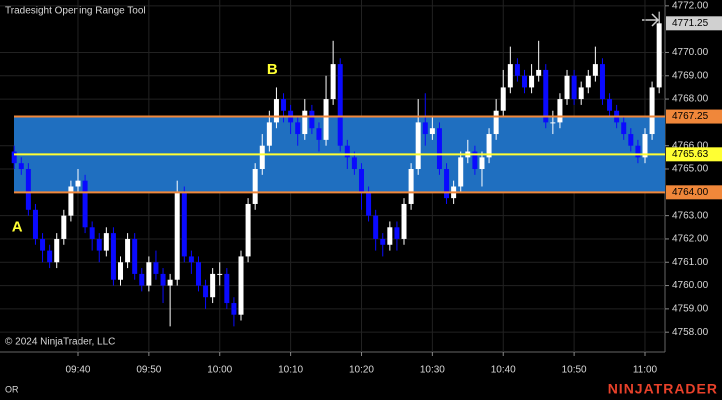 Image resolution: width=722 pixels, height=400 pixels. Describe the element at coordinates (361, 370) in the screenshot. I see `x-tick-label: 10:20` at that location.